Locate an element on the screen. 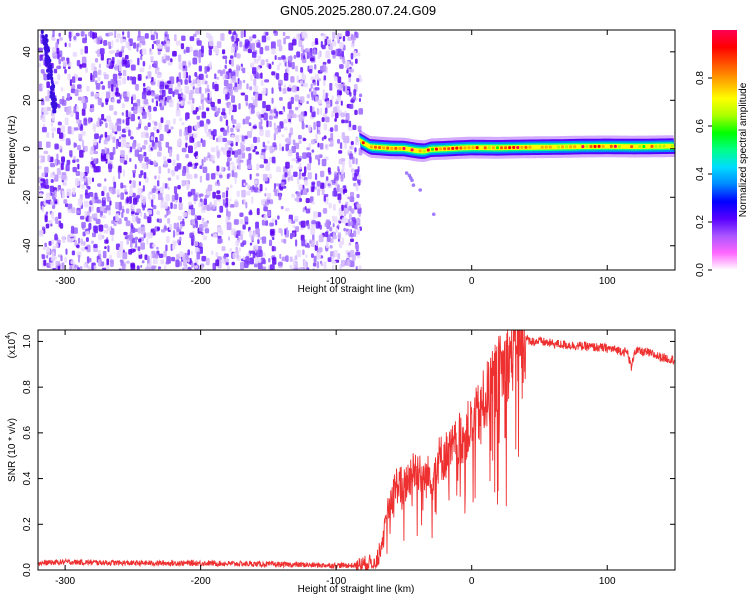  colorbar-label: Normalized spectral amplitude is located at coordinates (743, 149).